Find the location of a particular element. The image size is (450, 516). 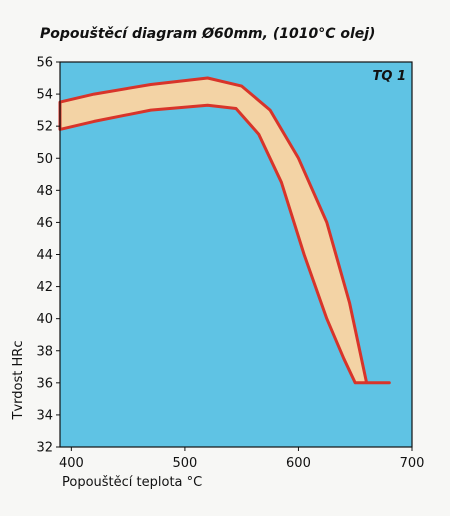

x-tick-label: 700 is located at coordinates (412, 463).